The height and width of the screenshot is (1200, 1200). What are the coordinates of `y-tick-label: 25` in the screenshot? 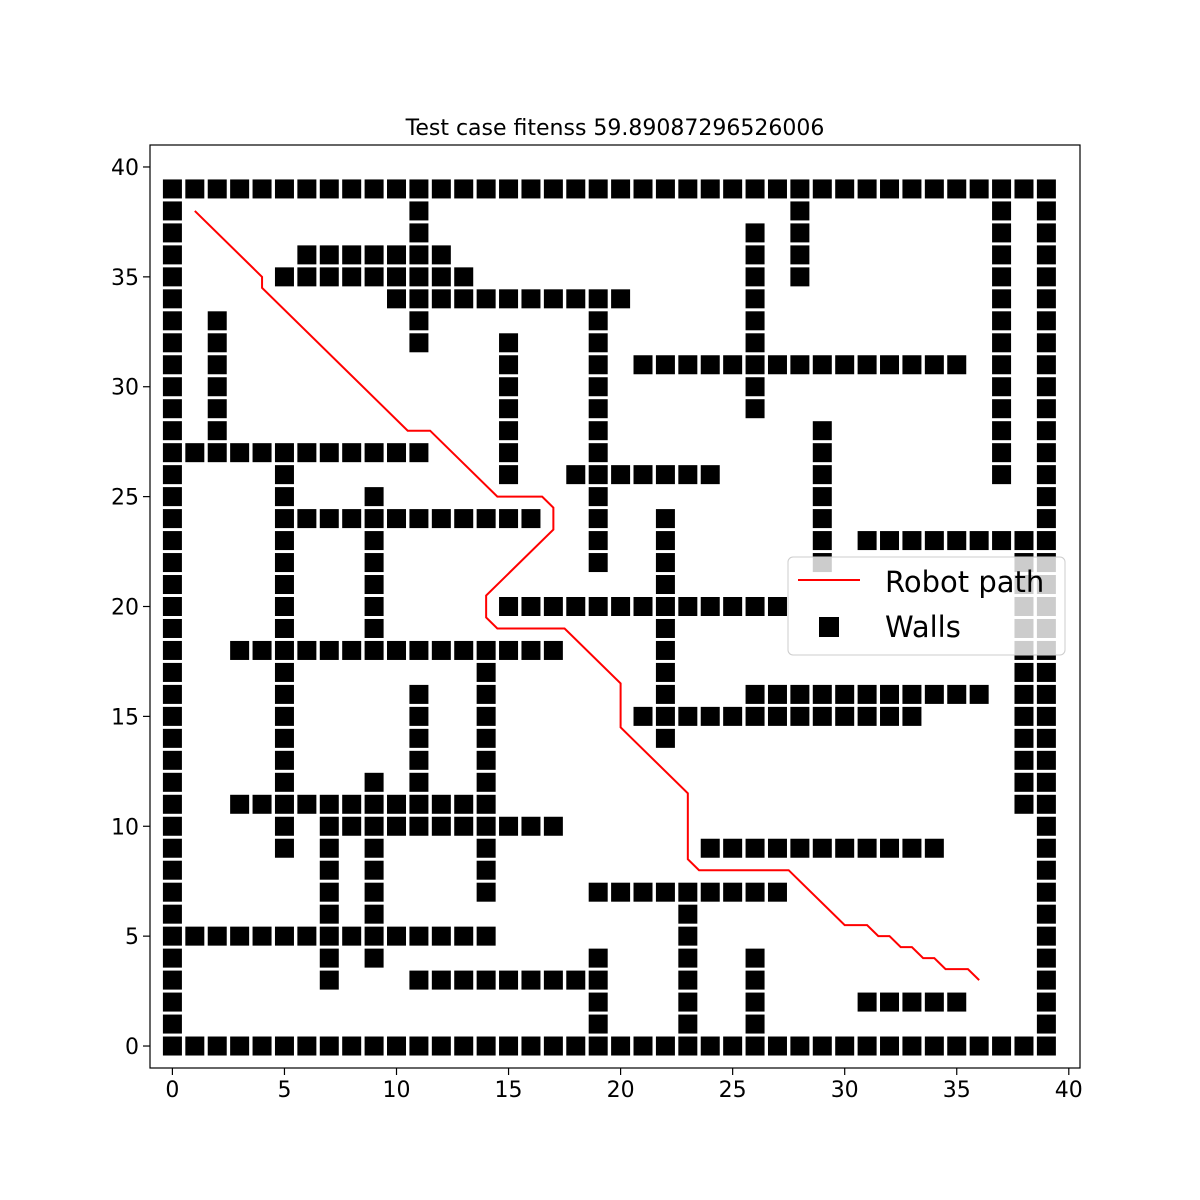 It's located at (125, 498).